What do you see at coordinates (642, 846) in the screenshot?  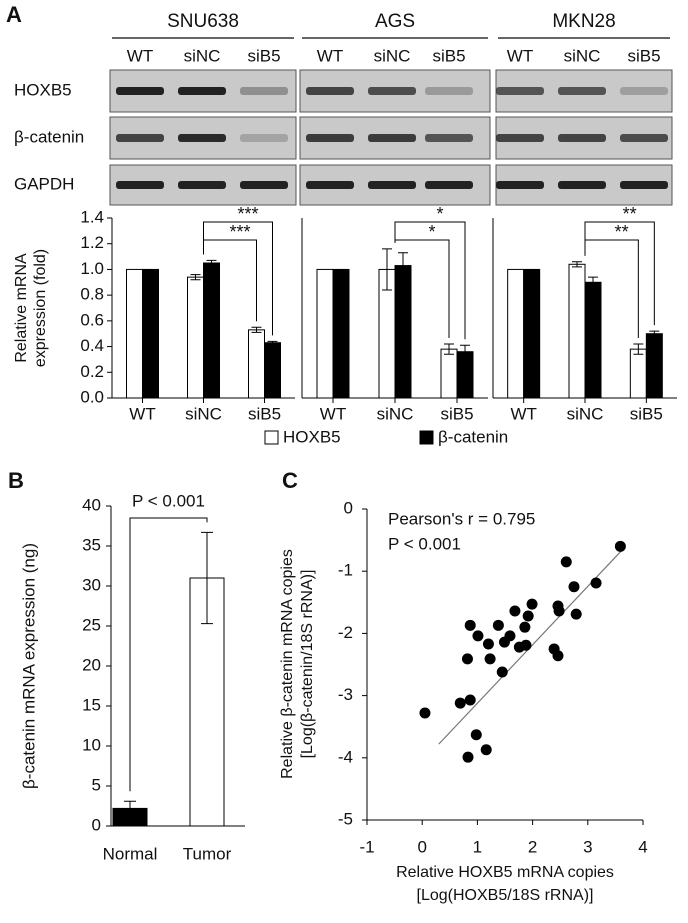 I see `x-tick-label: 4` at bounding box center [642, 846].